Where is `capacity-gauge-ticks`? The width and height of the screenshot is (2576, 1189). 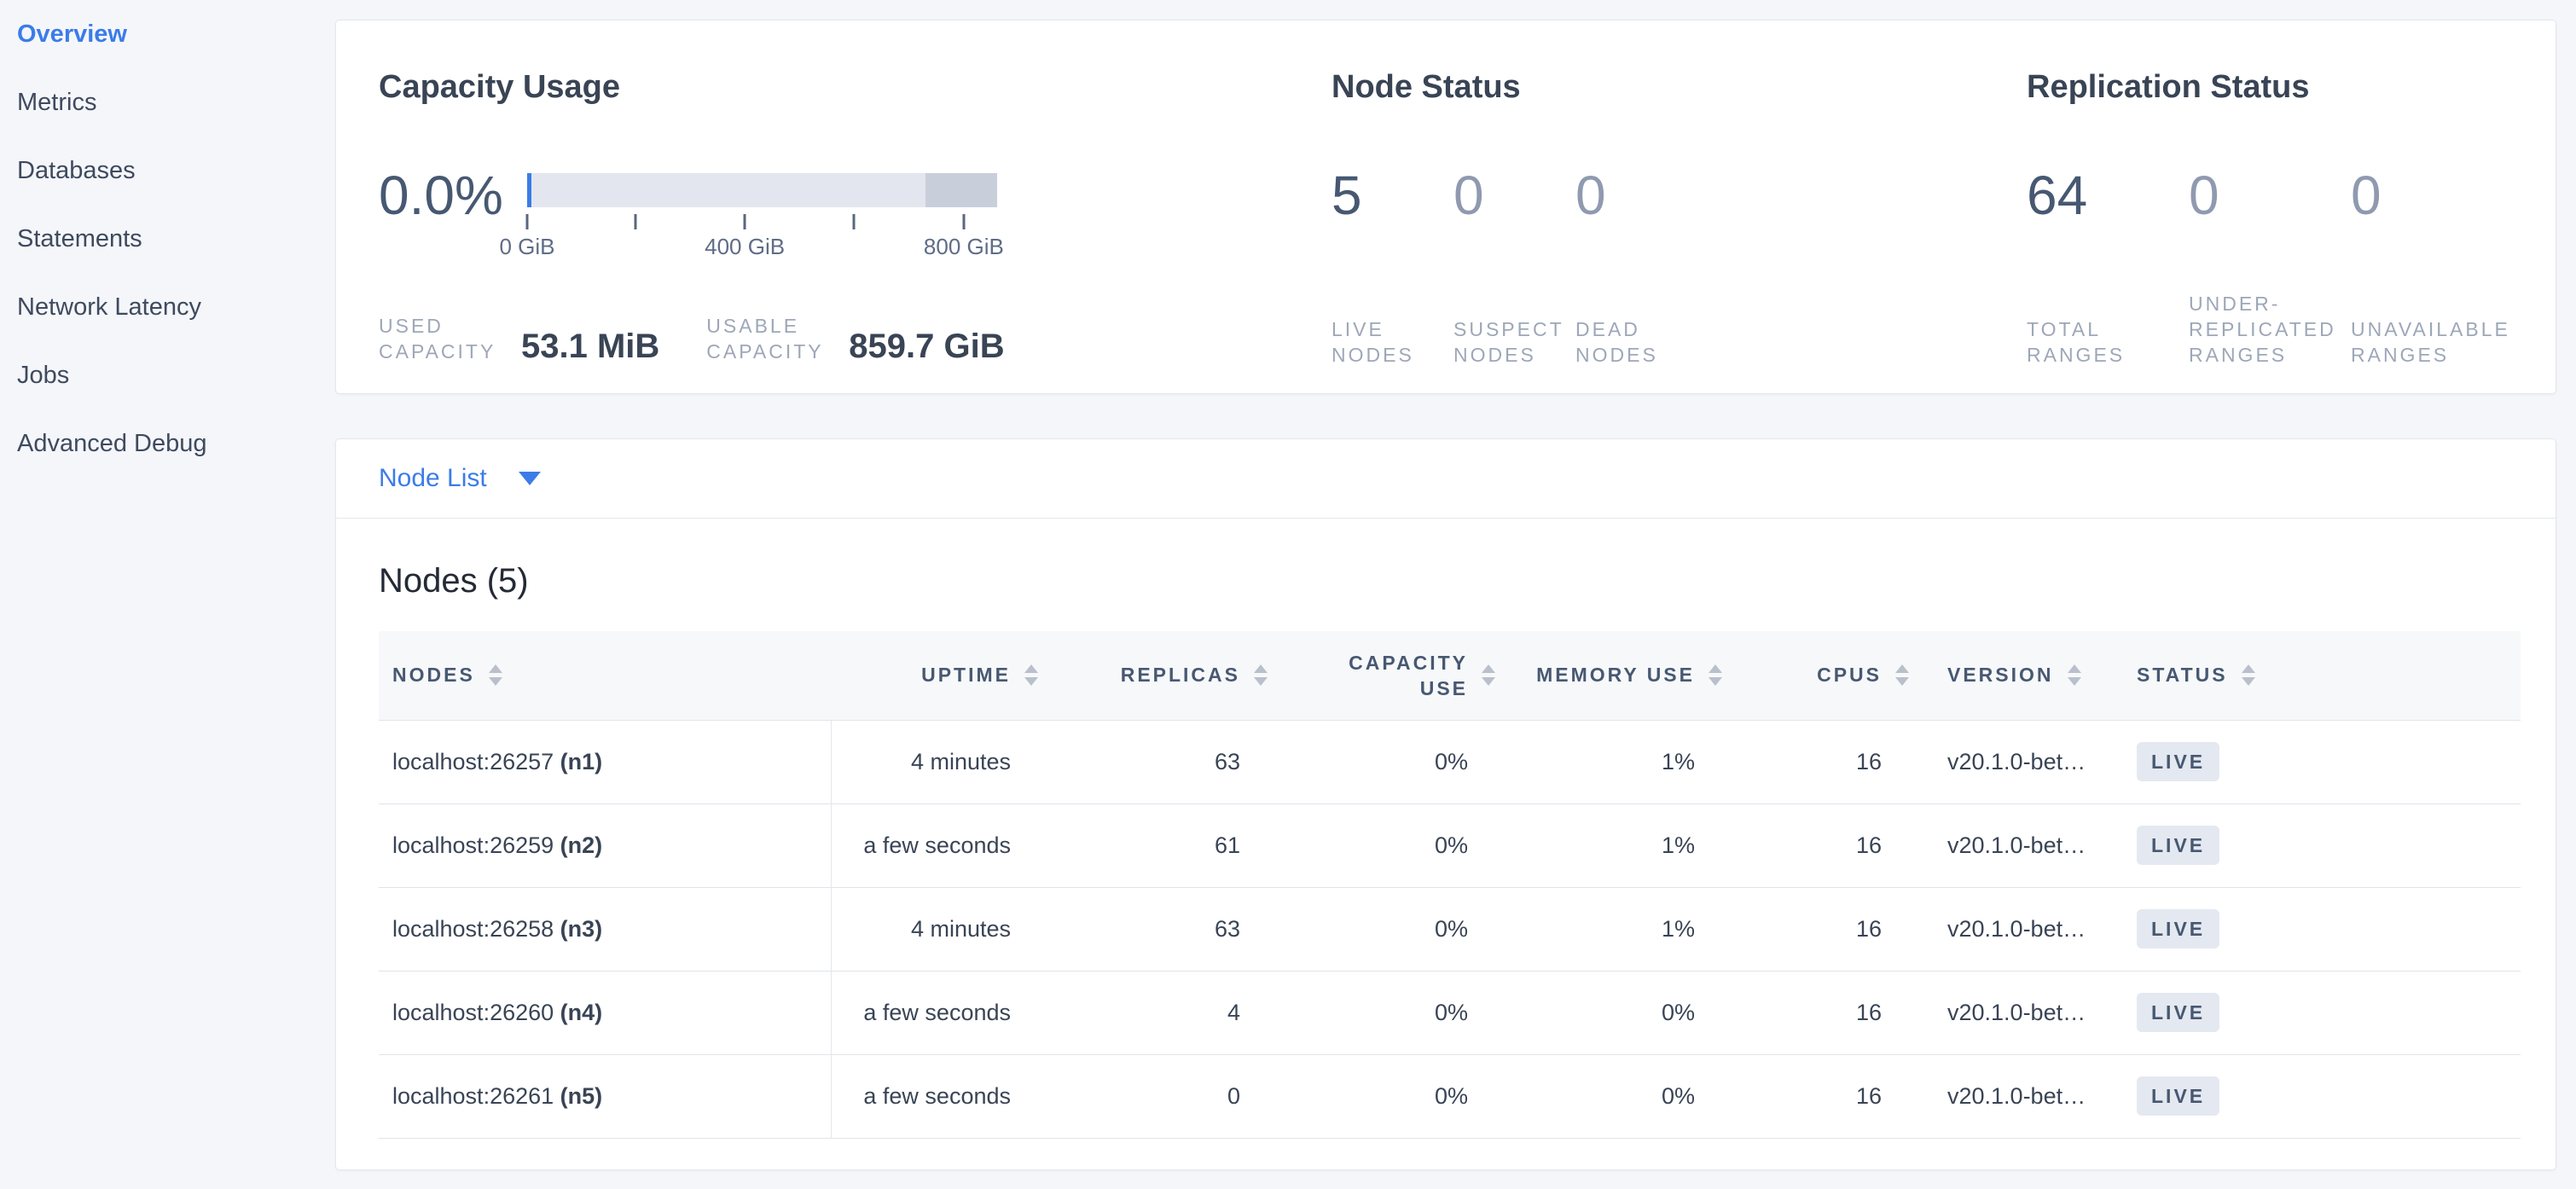 capacity-gauge-ticks is located at coordinates (761, 221).